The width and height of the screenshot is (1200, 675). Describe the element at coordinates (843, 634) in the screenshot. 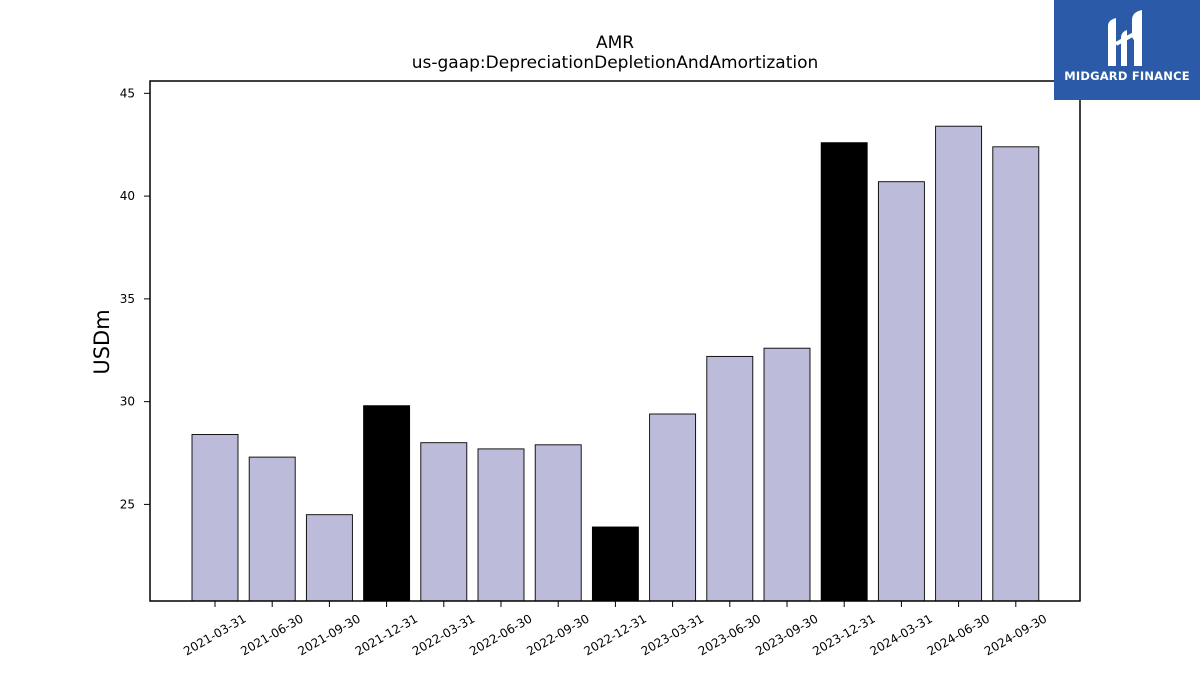

I see `x-tick-label: 2023-12-31` at that location.